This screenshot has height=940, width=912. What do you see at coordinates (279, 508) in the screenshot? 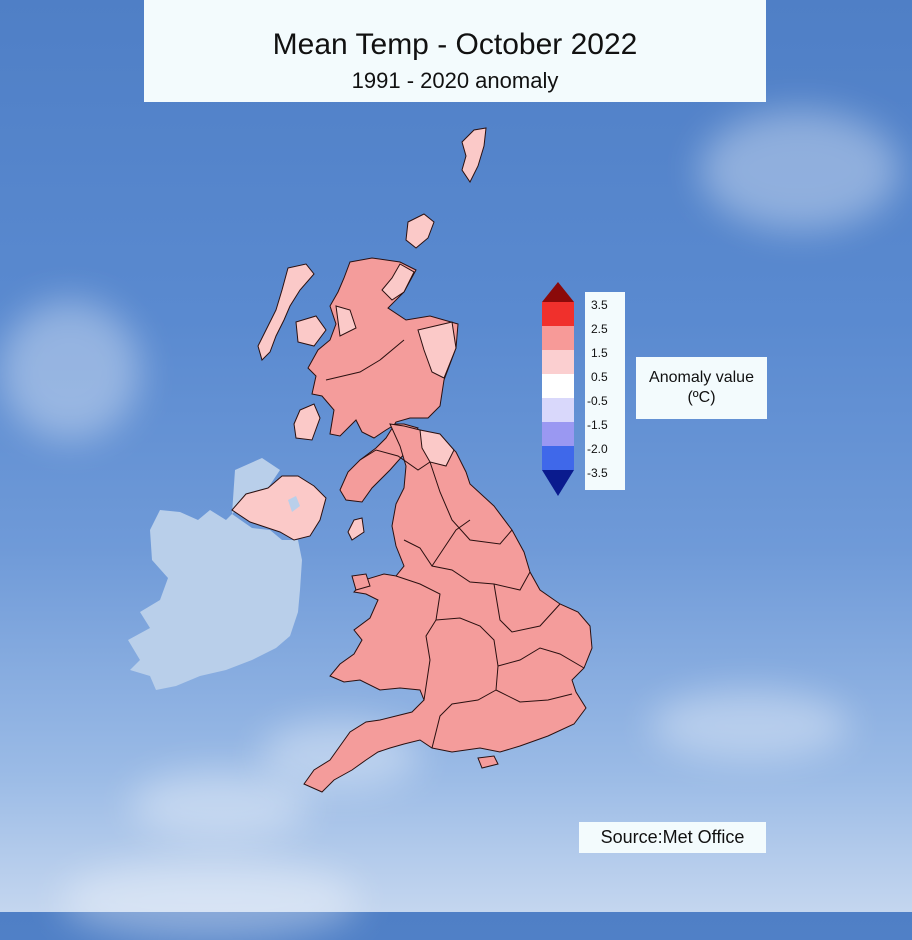
I see `northern-ireland` at bounding box center [279, 508].